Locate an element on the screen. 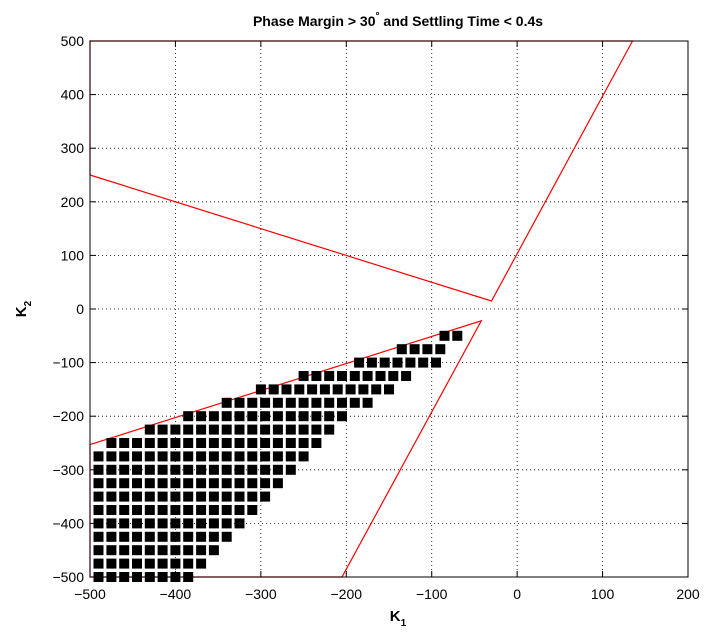  y-tick-label: −100 is located at coordinates (68, 363).